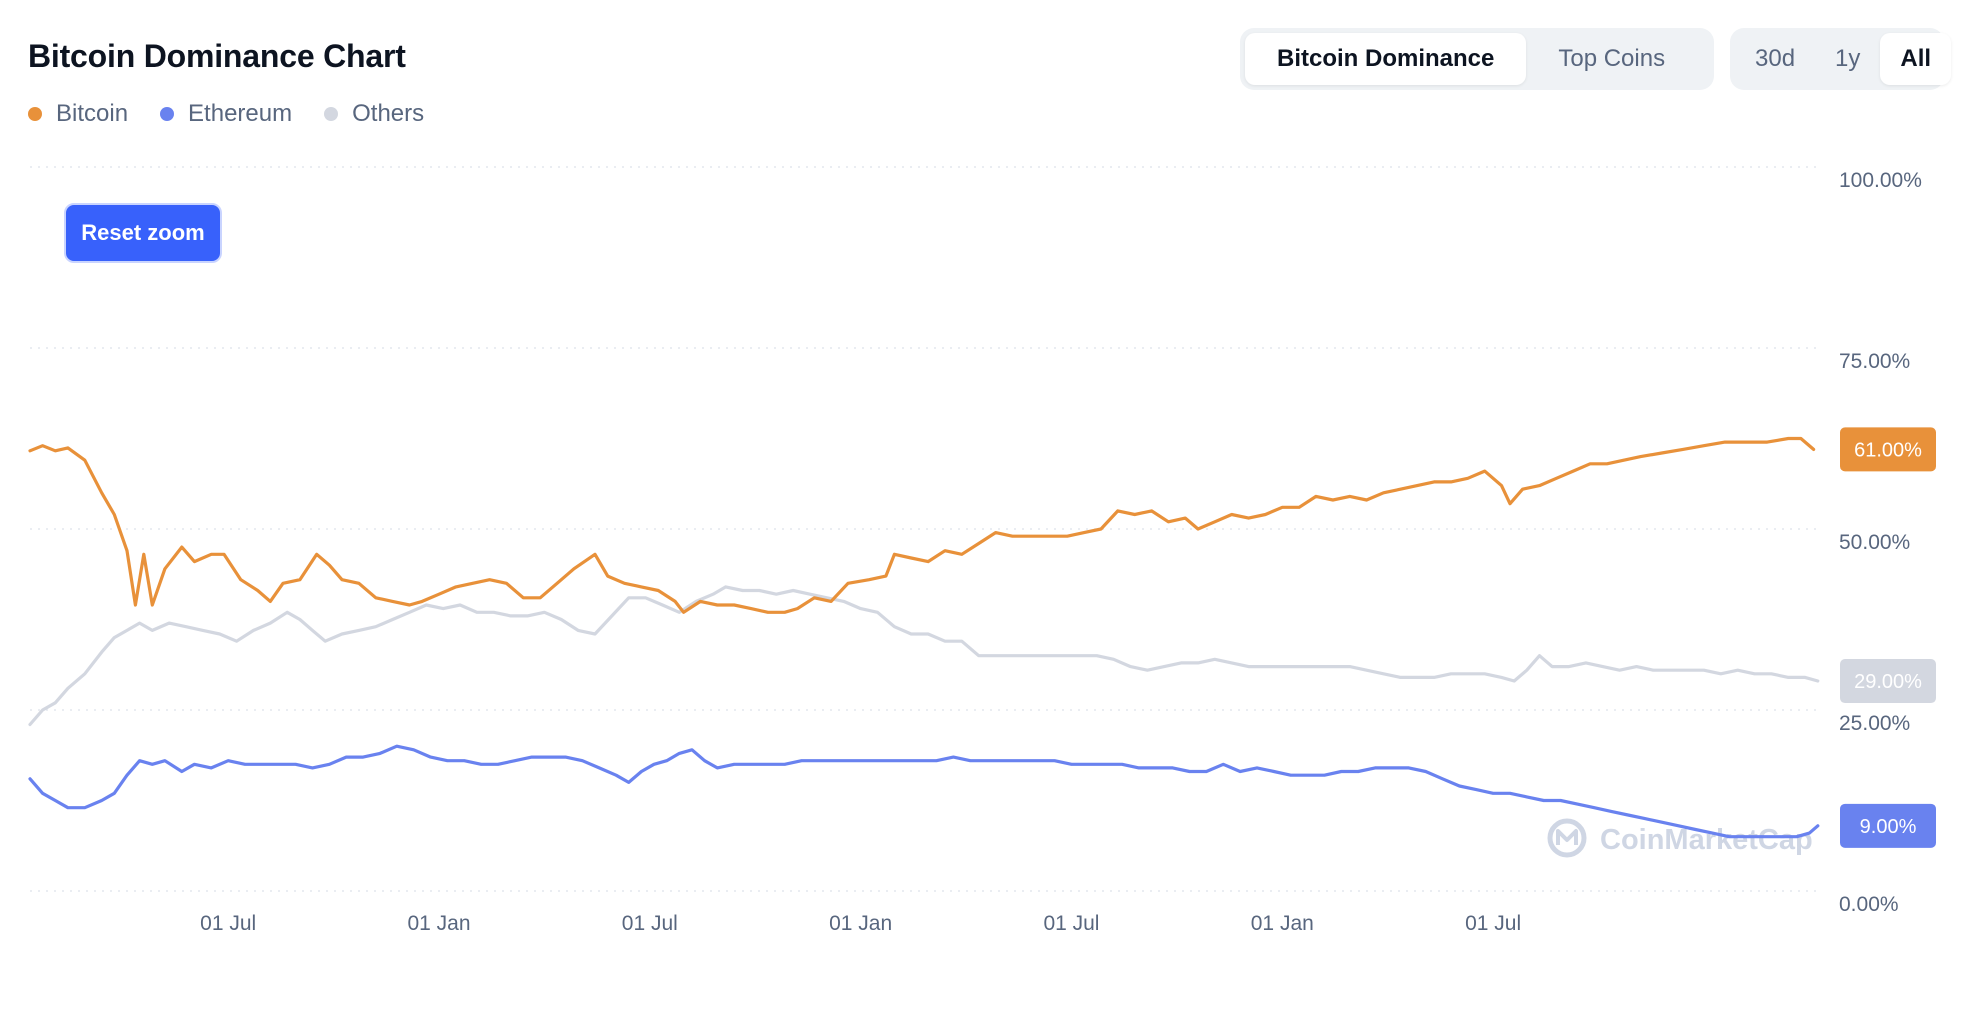 The image size is (1966, 1020). Describe the element at coordinates (35, 114) in the screenshot. I see `bitcoin-legend-dot-icon` at that location.